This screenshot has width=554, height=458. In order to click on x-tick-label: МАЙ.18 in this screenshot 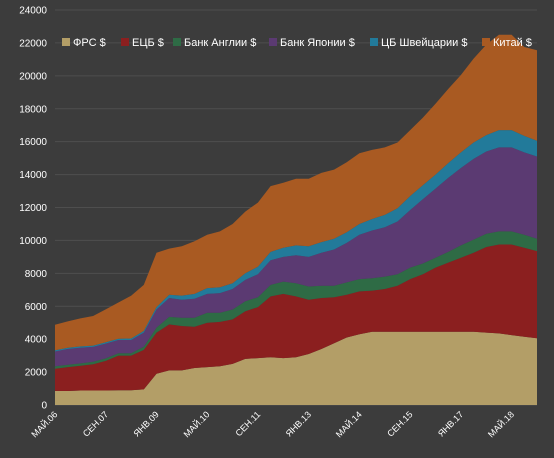, I will do `click(500, 424)`.